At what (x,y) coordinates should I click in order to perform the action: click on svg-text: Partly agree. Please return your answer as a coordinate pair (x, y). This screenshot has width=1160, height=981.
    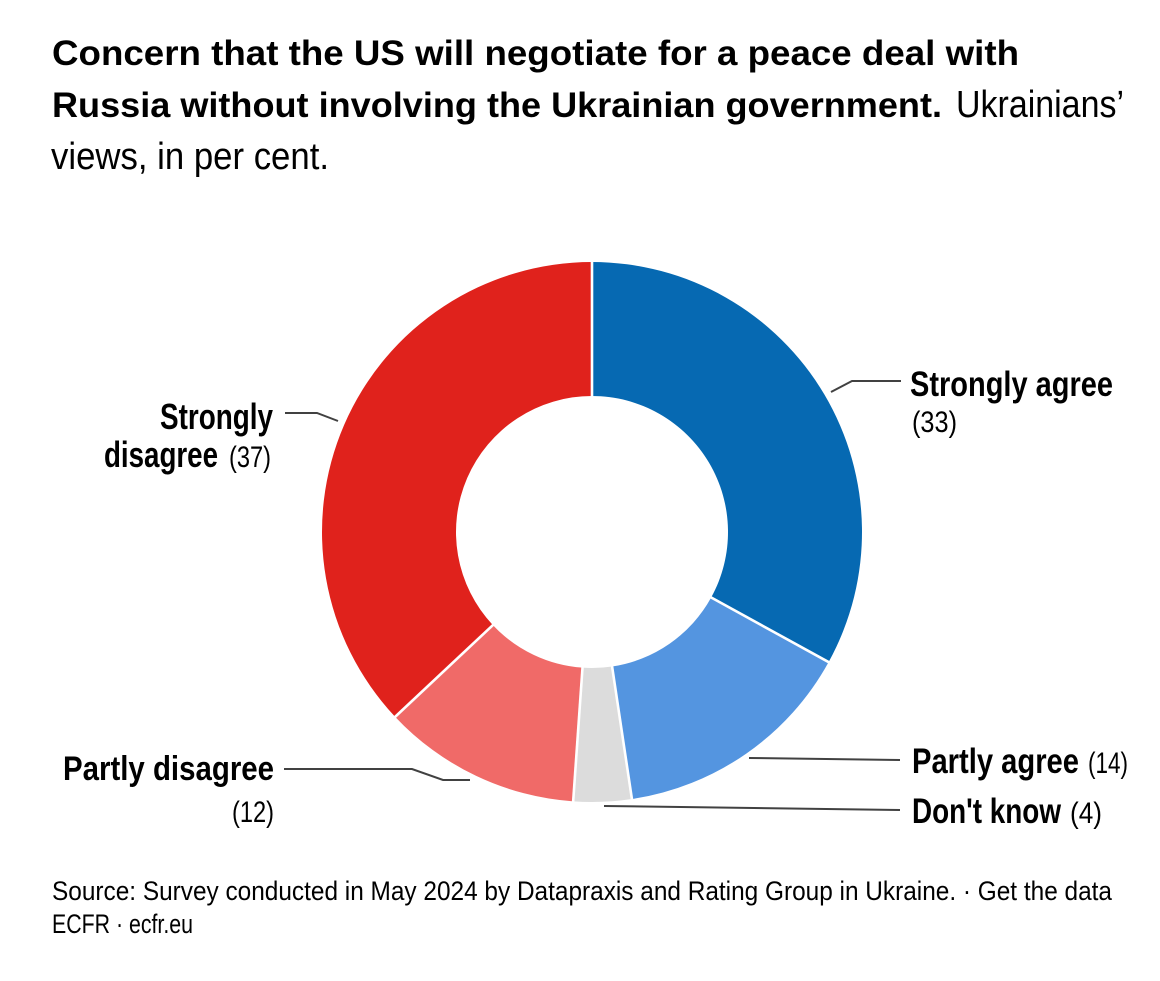
    Looking at the image, I should click on (995, 761).